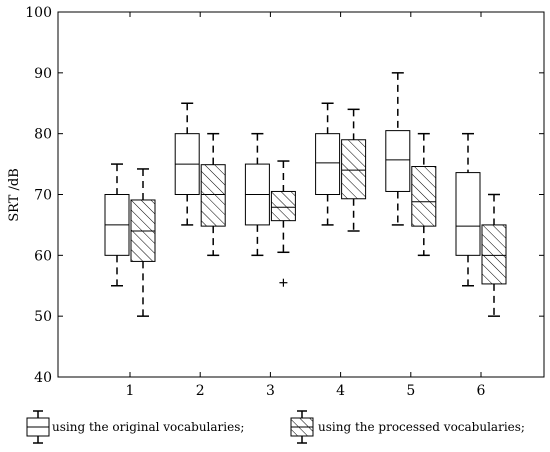 The height and width of the screenshot is (452, 550). What do you see at coordinates (38, 13) in the screenshot?
I see `y-tick-label: 100` at bounding box center [38, 13].